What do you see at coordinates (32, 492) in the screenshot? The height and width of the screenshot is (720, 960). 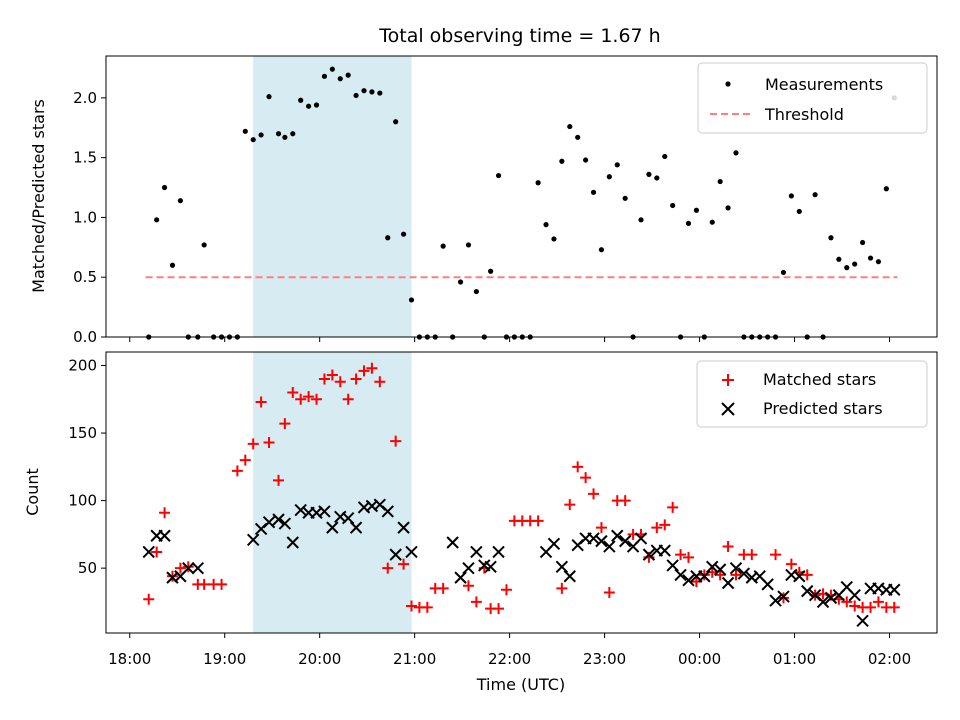 I see `y-axis-label: Count` at bounding box center [32, 492].